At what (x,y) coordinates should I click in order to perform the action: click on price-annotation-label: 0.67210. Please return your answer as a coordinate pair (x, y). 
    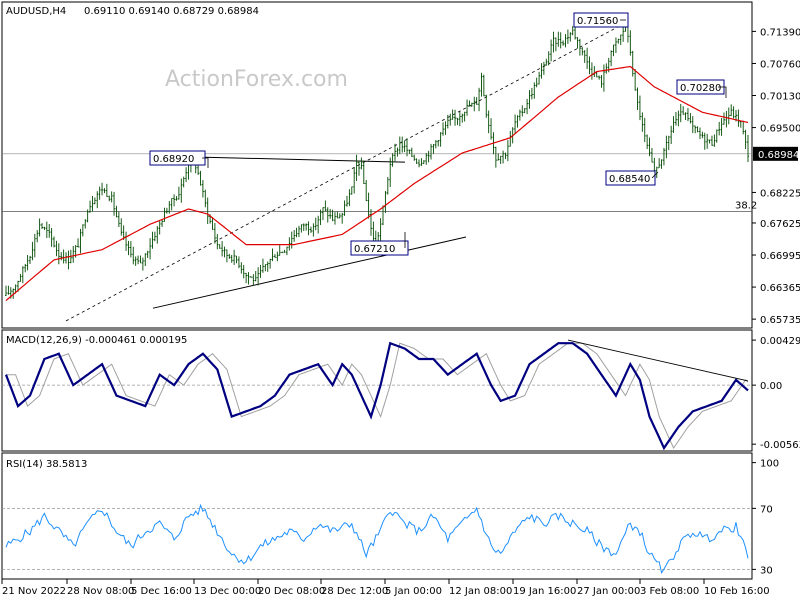
    Looking at the image, I should click on (374, 249).